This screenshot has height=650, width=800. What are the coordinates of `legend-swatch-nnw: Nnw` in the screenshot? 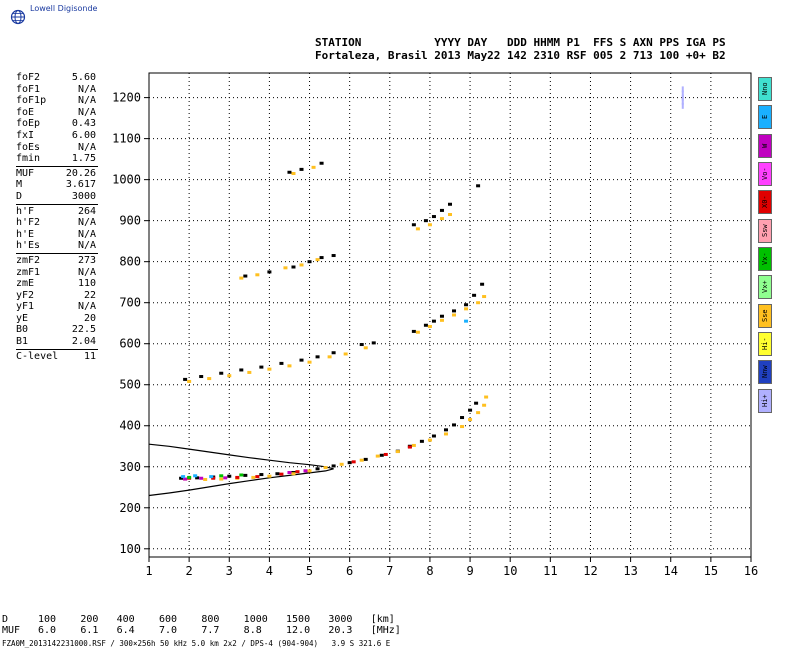 It's located at (765, 372).